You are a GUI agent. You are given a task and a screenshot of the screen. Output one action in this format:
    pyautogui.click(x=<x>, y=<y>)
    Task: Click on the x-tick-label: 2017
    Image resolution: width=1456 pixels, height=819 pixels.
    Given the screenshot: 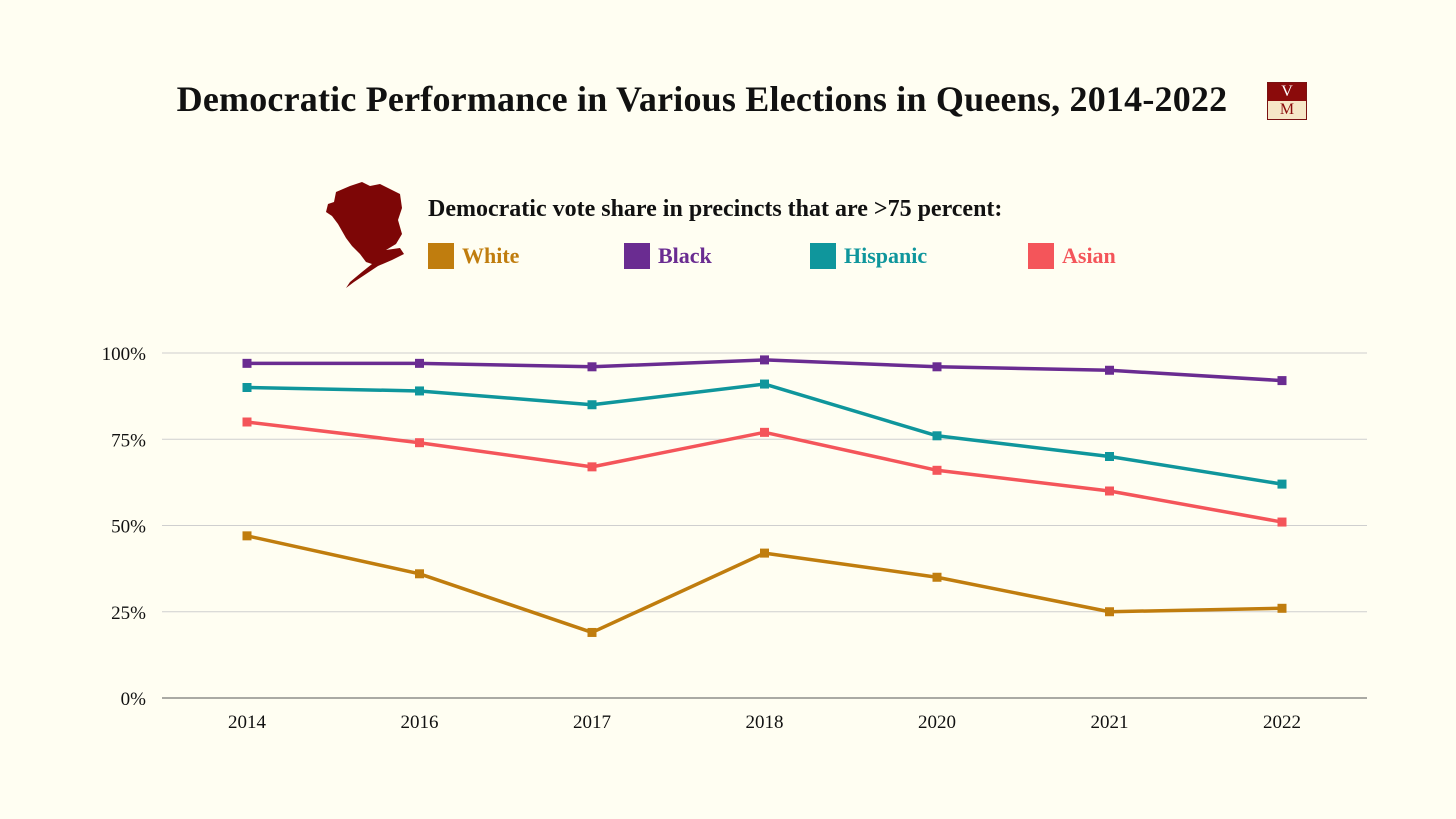 What is the action you would take?
    pyautogui.click(x=592, y=722)
    